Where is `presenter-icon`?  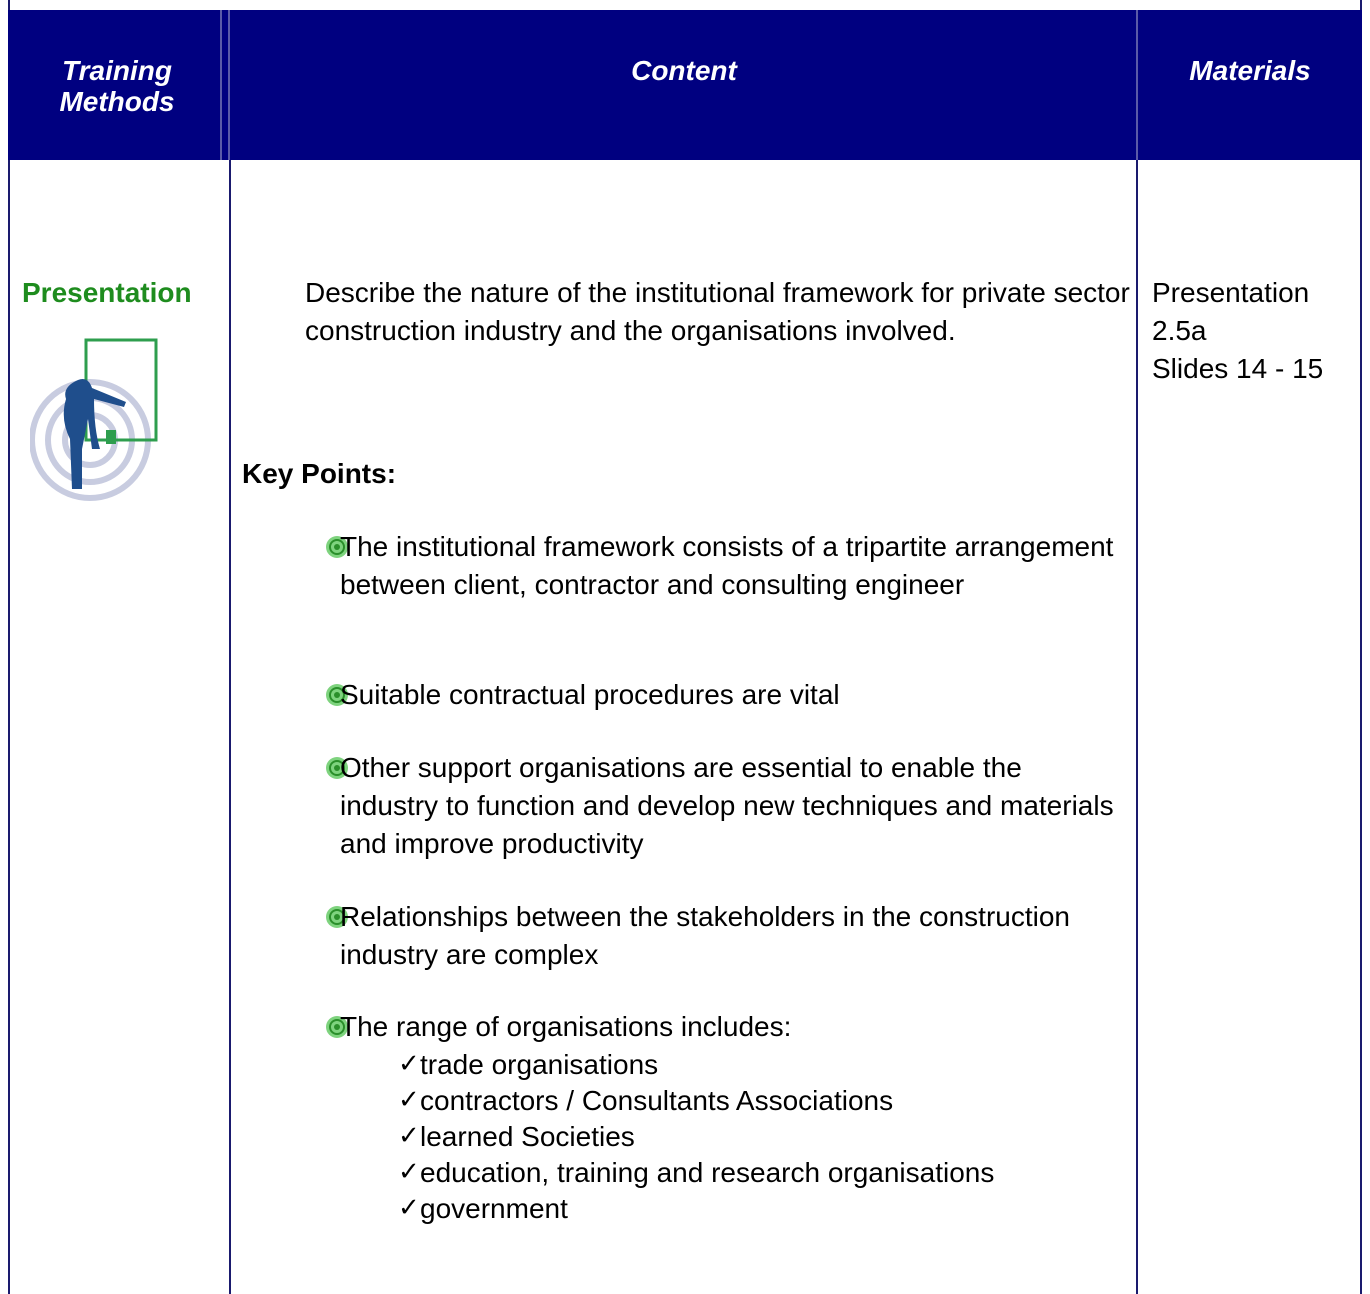
presenter-icon is located at coordinates (94, 419).